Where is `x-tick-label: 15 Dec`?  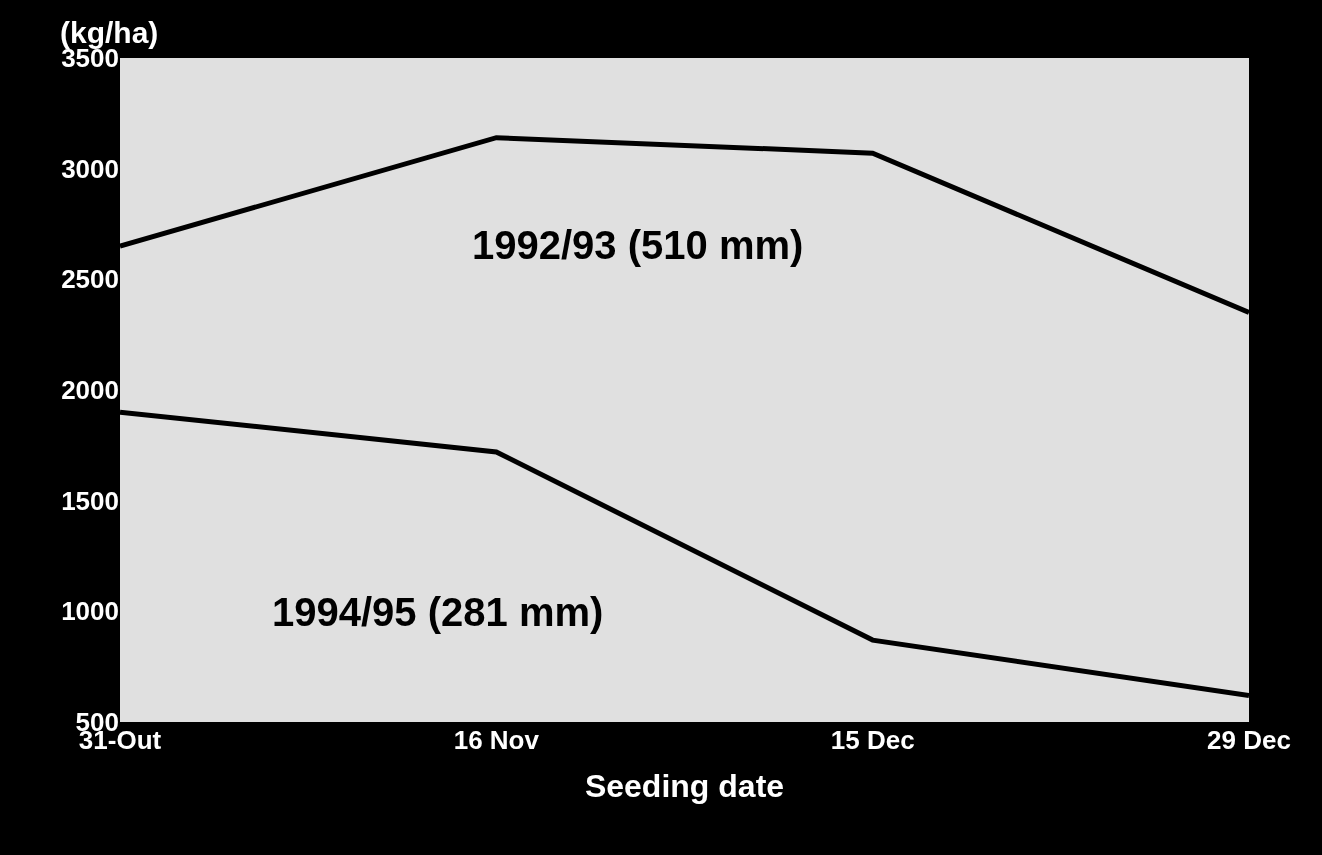
x-tick-label: 15 Dec is located at coordinates (872, 740).